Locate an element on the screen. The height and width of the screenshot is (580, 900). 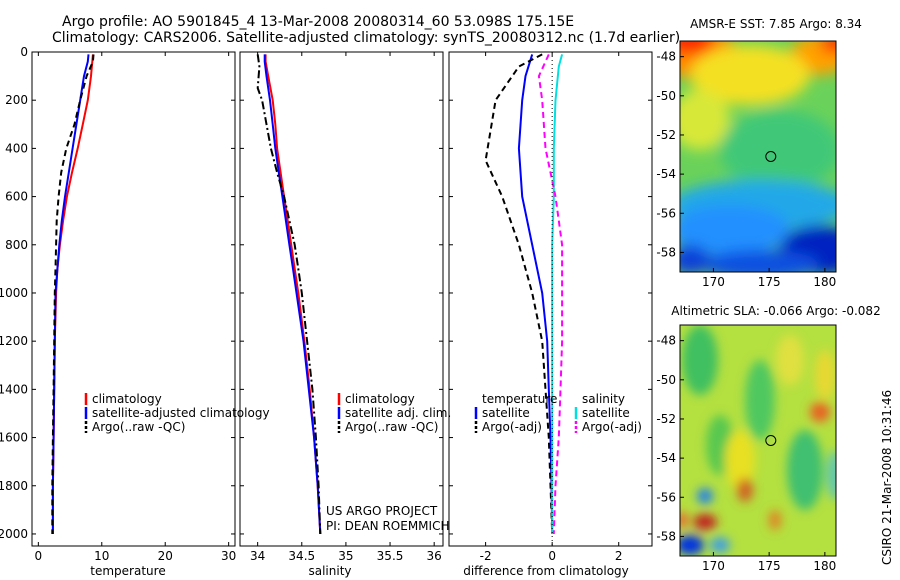
sst-y-tick-label: -52 is located at coordinates (666, 135).